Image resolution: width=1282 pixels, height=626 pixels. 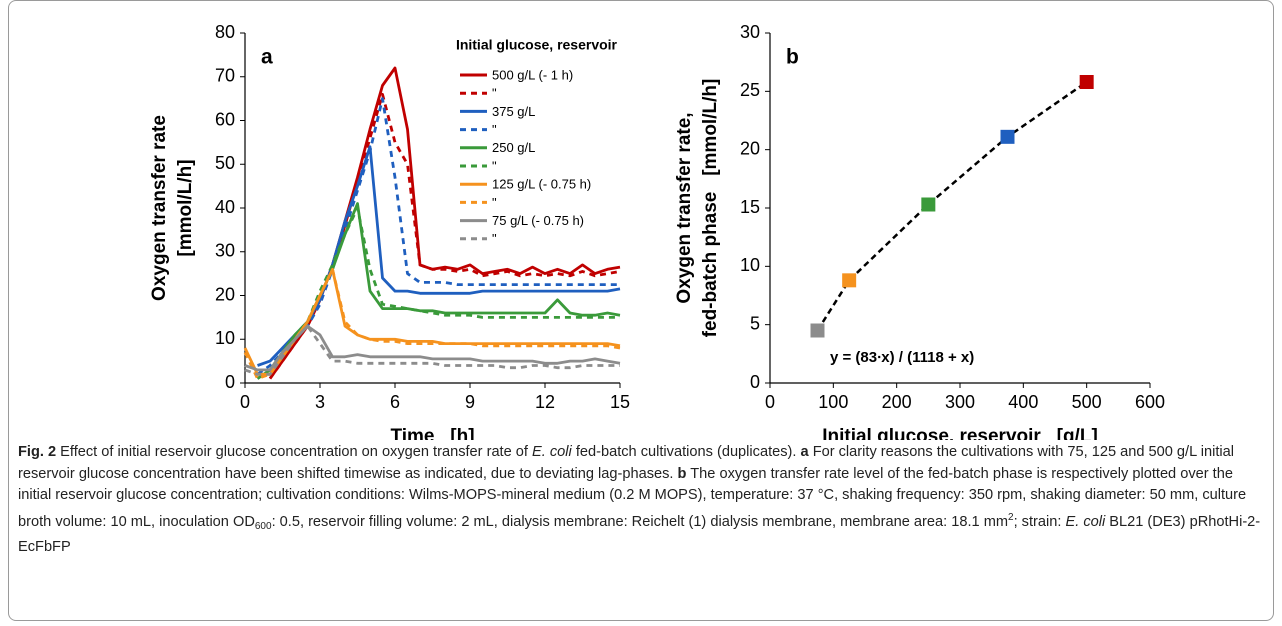 What do you see at coordinates (225, 207) in the screenshot?
I see `y-tick-label: 40` at bounding box center [225, 207].